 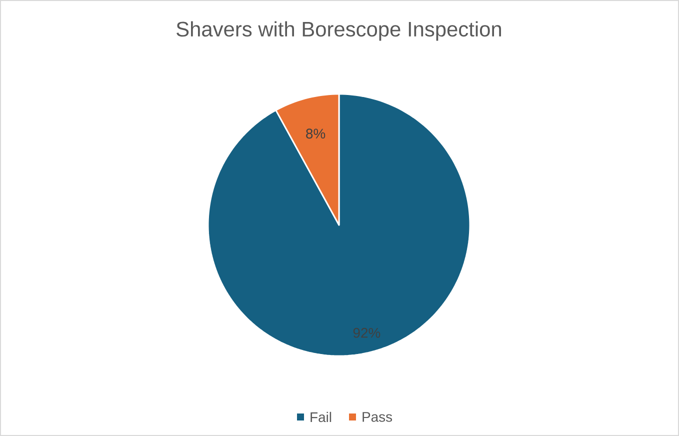 I want to click on legend-label: Pass, so click(x=377, y=417).